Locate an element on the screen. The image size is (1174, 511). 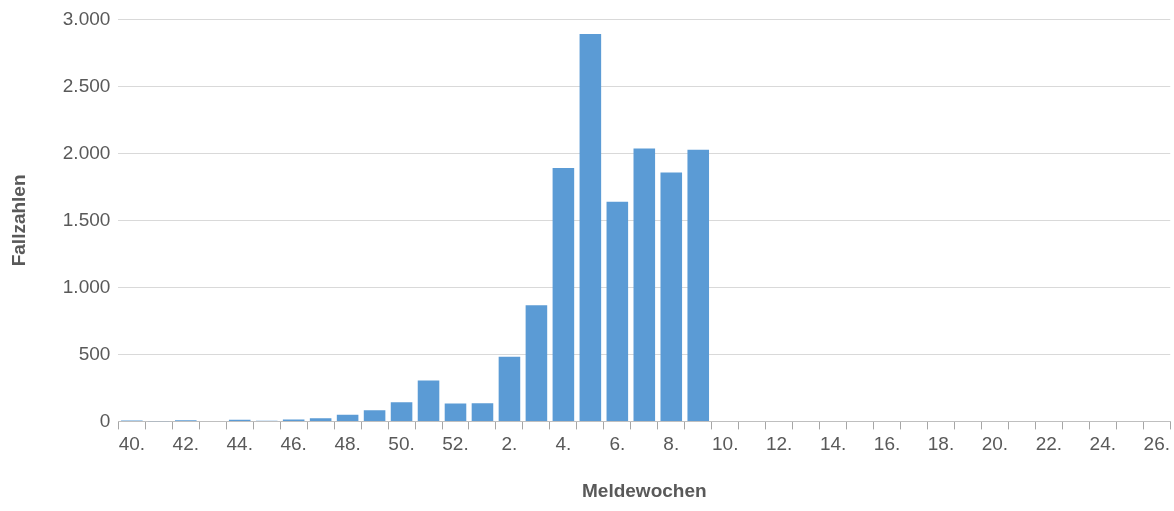
x-tick-label: 40. is located at coordinates (132, 444).